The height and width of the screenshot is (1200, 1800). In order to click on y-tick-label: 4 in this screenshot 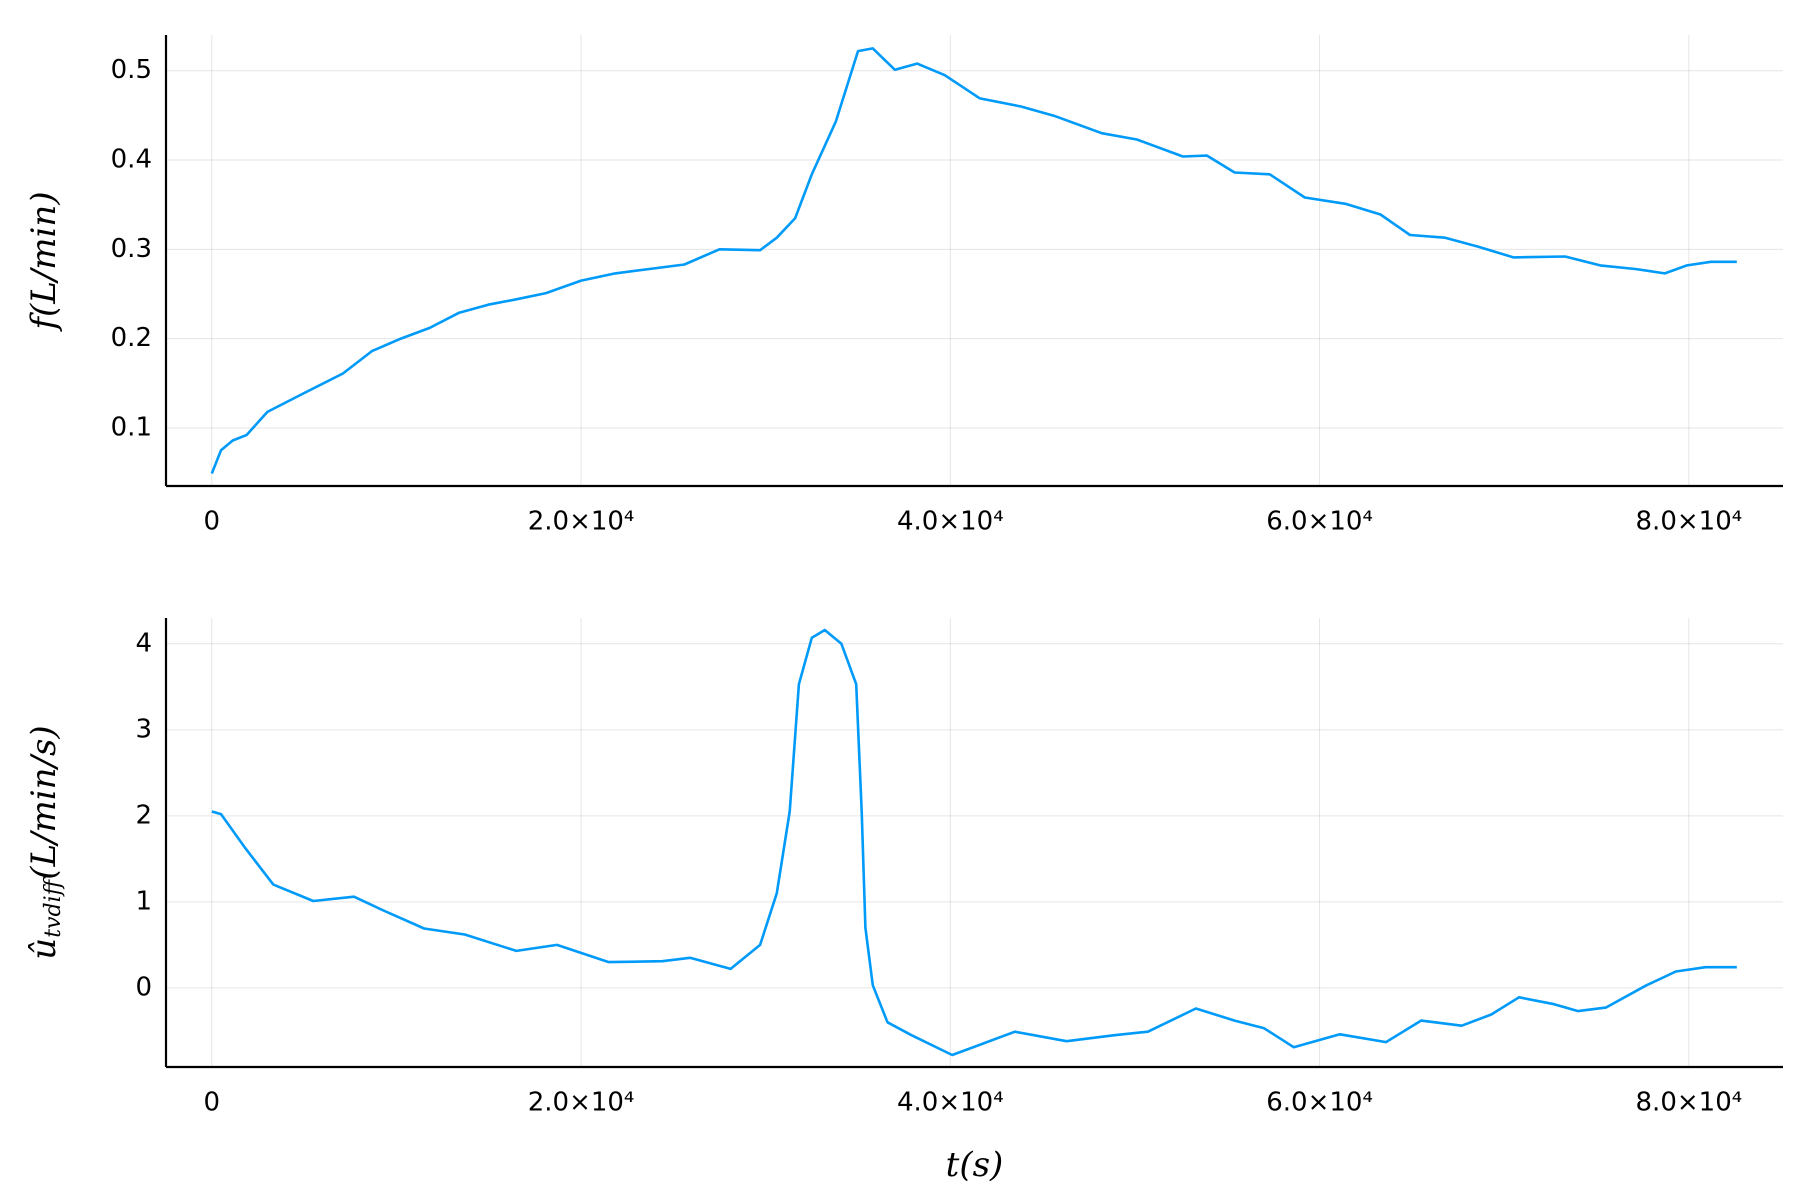, I will do `click(143, 643)`.